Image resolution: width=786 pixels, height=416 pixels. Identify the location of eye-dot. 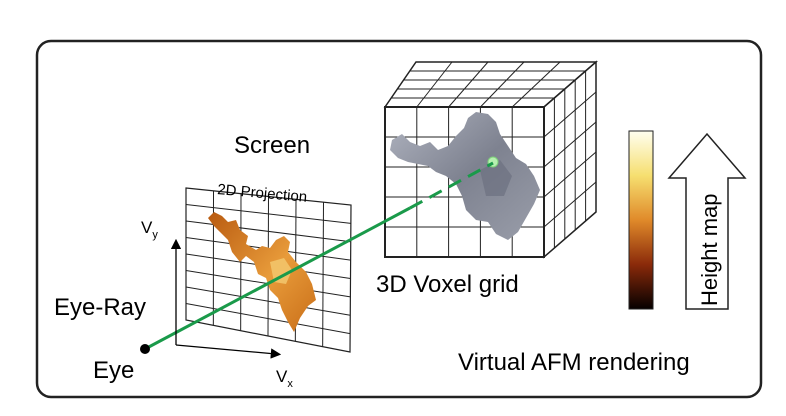
(145, 349).